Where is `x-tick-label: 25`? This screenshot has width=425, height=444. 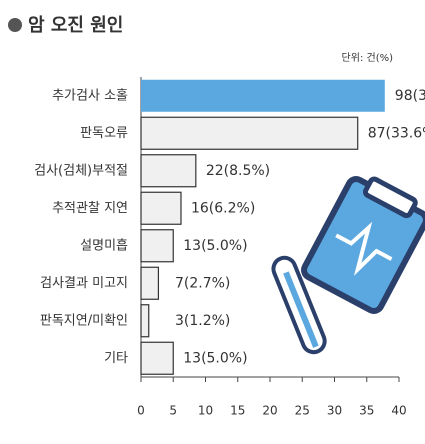
x-tick-label: 25 is located at coordinates (302, 411).